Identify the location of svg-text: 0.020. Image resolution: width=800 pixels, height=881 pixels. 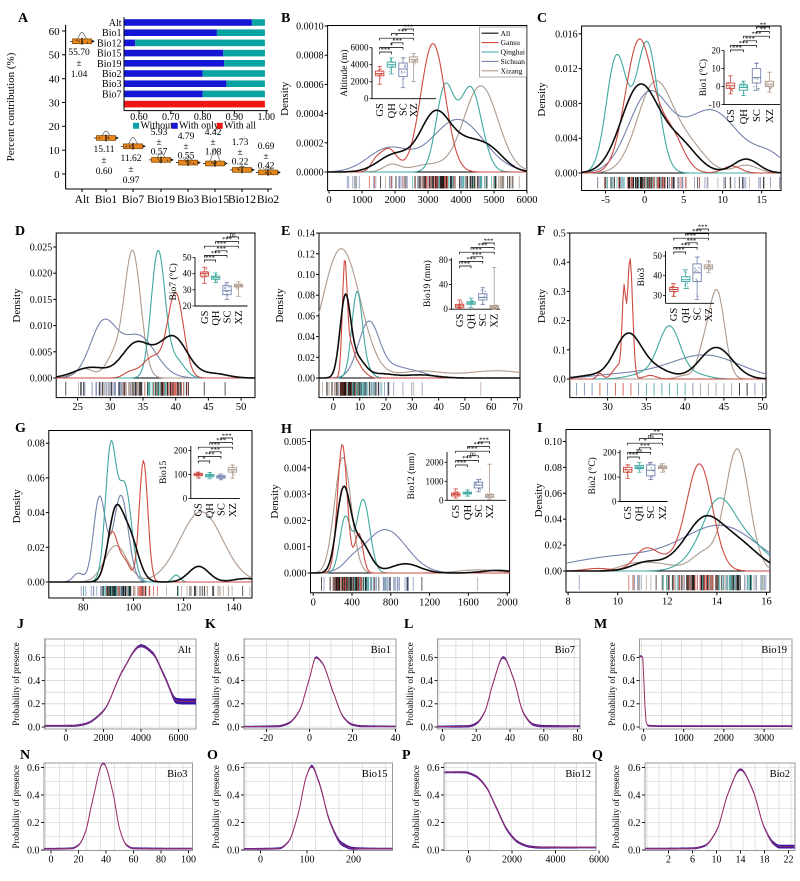
(41, 274).